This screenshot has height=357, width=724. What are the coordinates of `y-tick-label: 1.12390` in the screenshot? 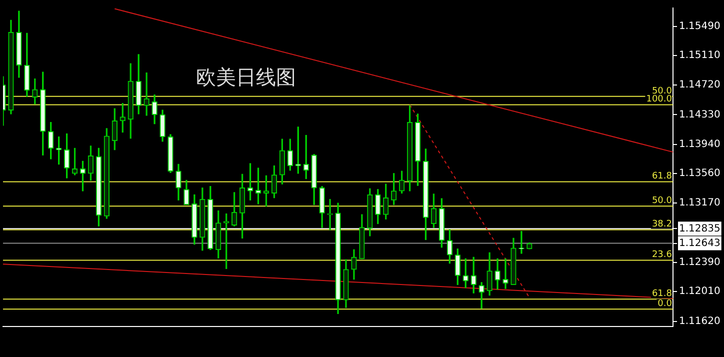 It's located at (699, 262).